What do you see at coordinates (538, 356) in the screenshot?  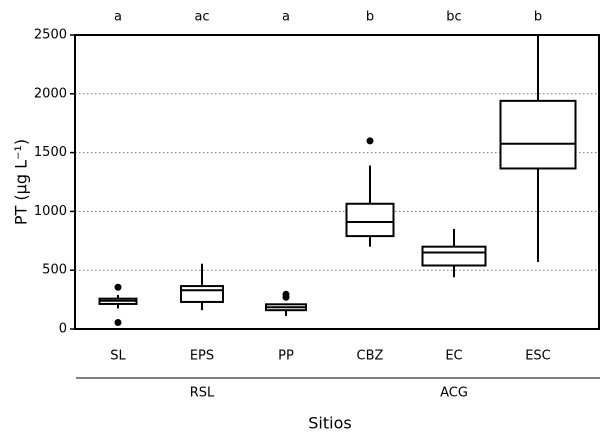 I see `x-tick-label: ESC` at bounding box center [538, 356].